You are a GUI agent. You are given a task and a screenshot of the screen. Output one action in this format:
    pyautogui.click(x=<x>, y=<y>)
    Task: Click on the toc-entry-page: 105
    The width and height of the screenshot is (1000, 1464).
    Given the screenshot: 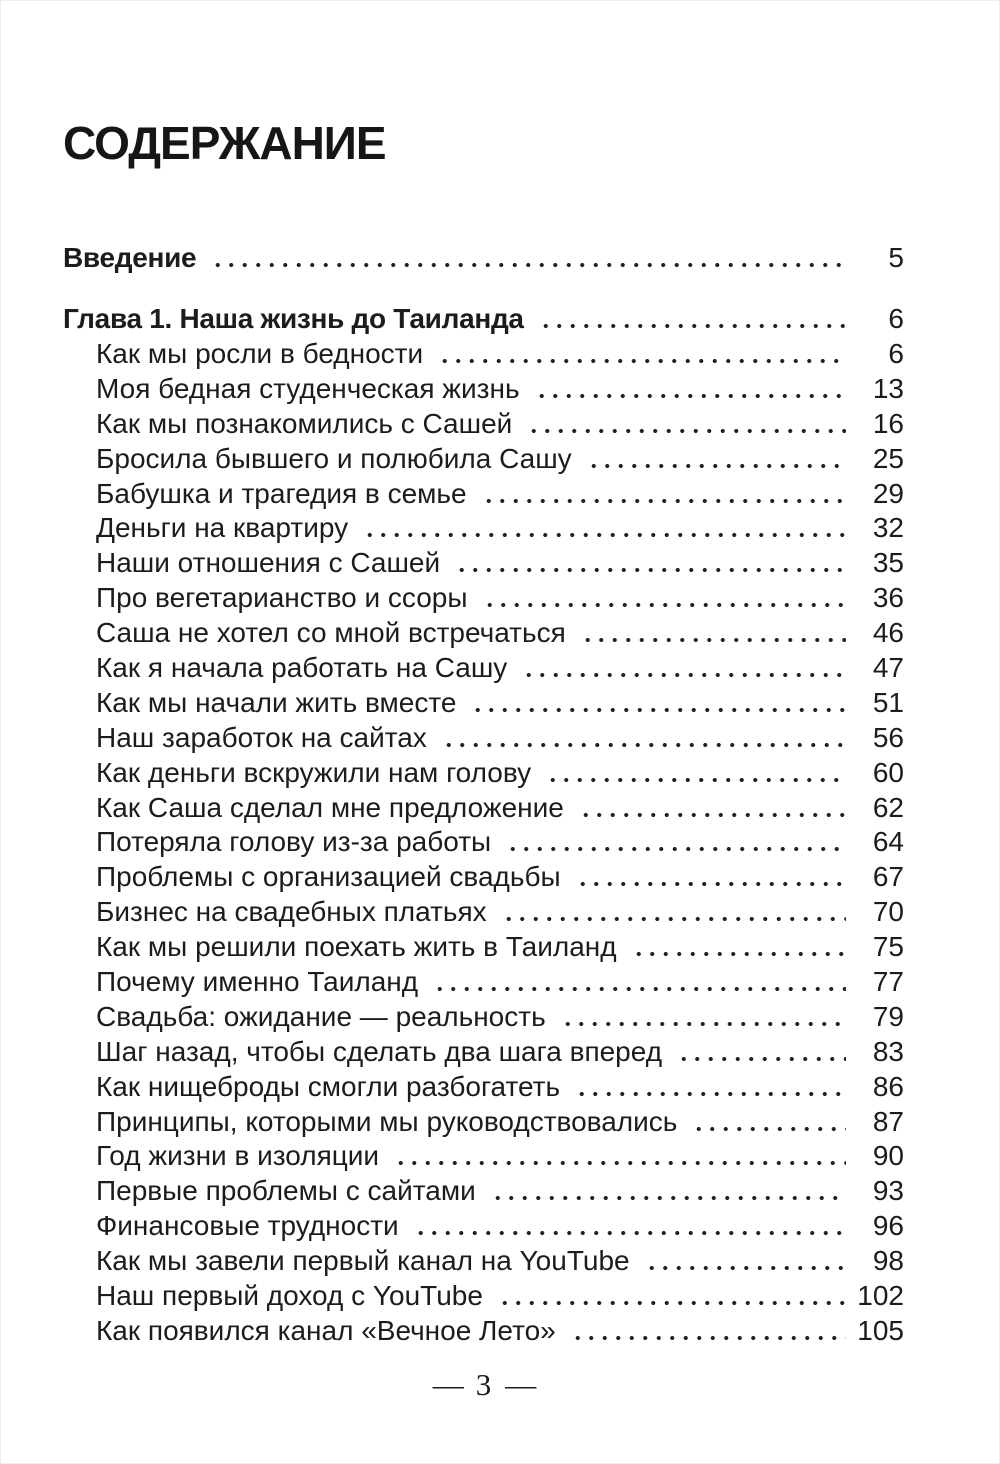 What is the action you would take?
    pyautogui.click(x=880, y=1330)
    